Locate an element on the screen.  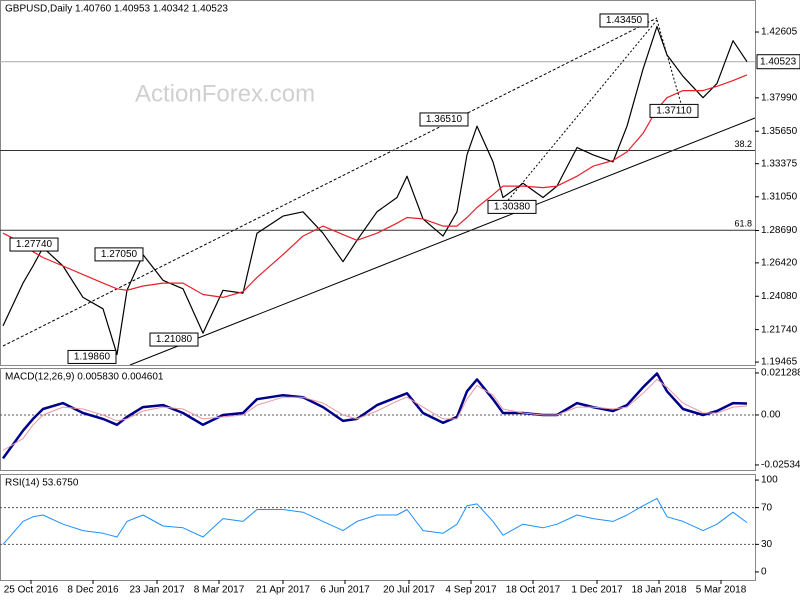
fib-label: 61.8 is located at coordinates (743, 224).